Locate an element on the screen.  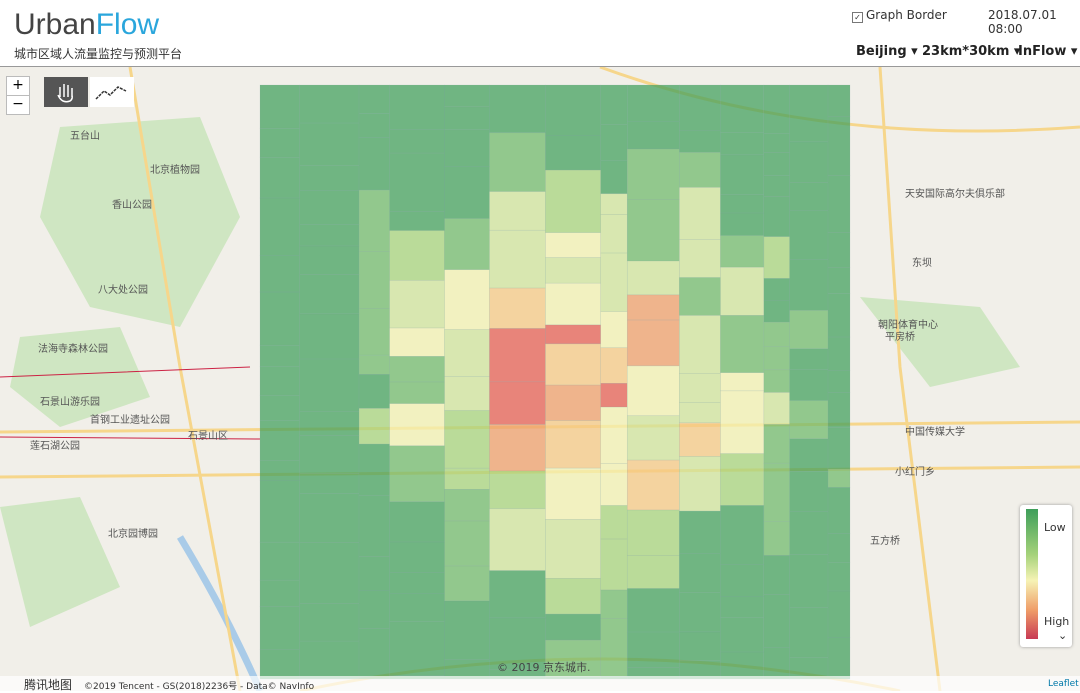
flow-menu: InFlow ▾ is located at coordinates (1047, 51).